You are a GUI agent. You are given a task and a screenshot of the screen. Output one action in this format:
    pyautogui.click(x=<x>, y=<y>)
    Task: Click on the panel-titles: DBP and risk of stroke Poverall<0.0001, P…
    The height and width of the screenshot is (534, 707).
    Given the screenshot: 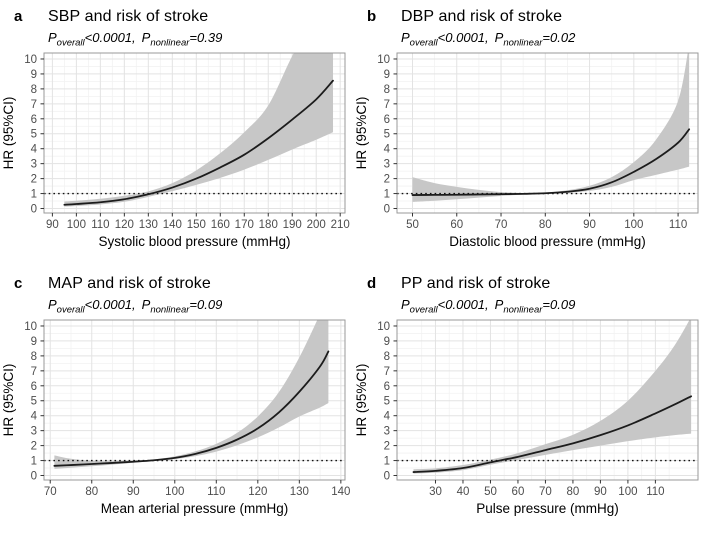 What is the action you would take?
    pyautogui.click(x=554, y=29)
    